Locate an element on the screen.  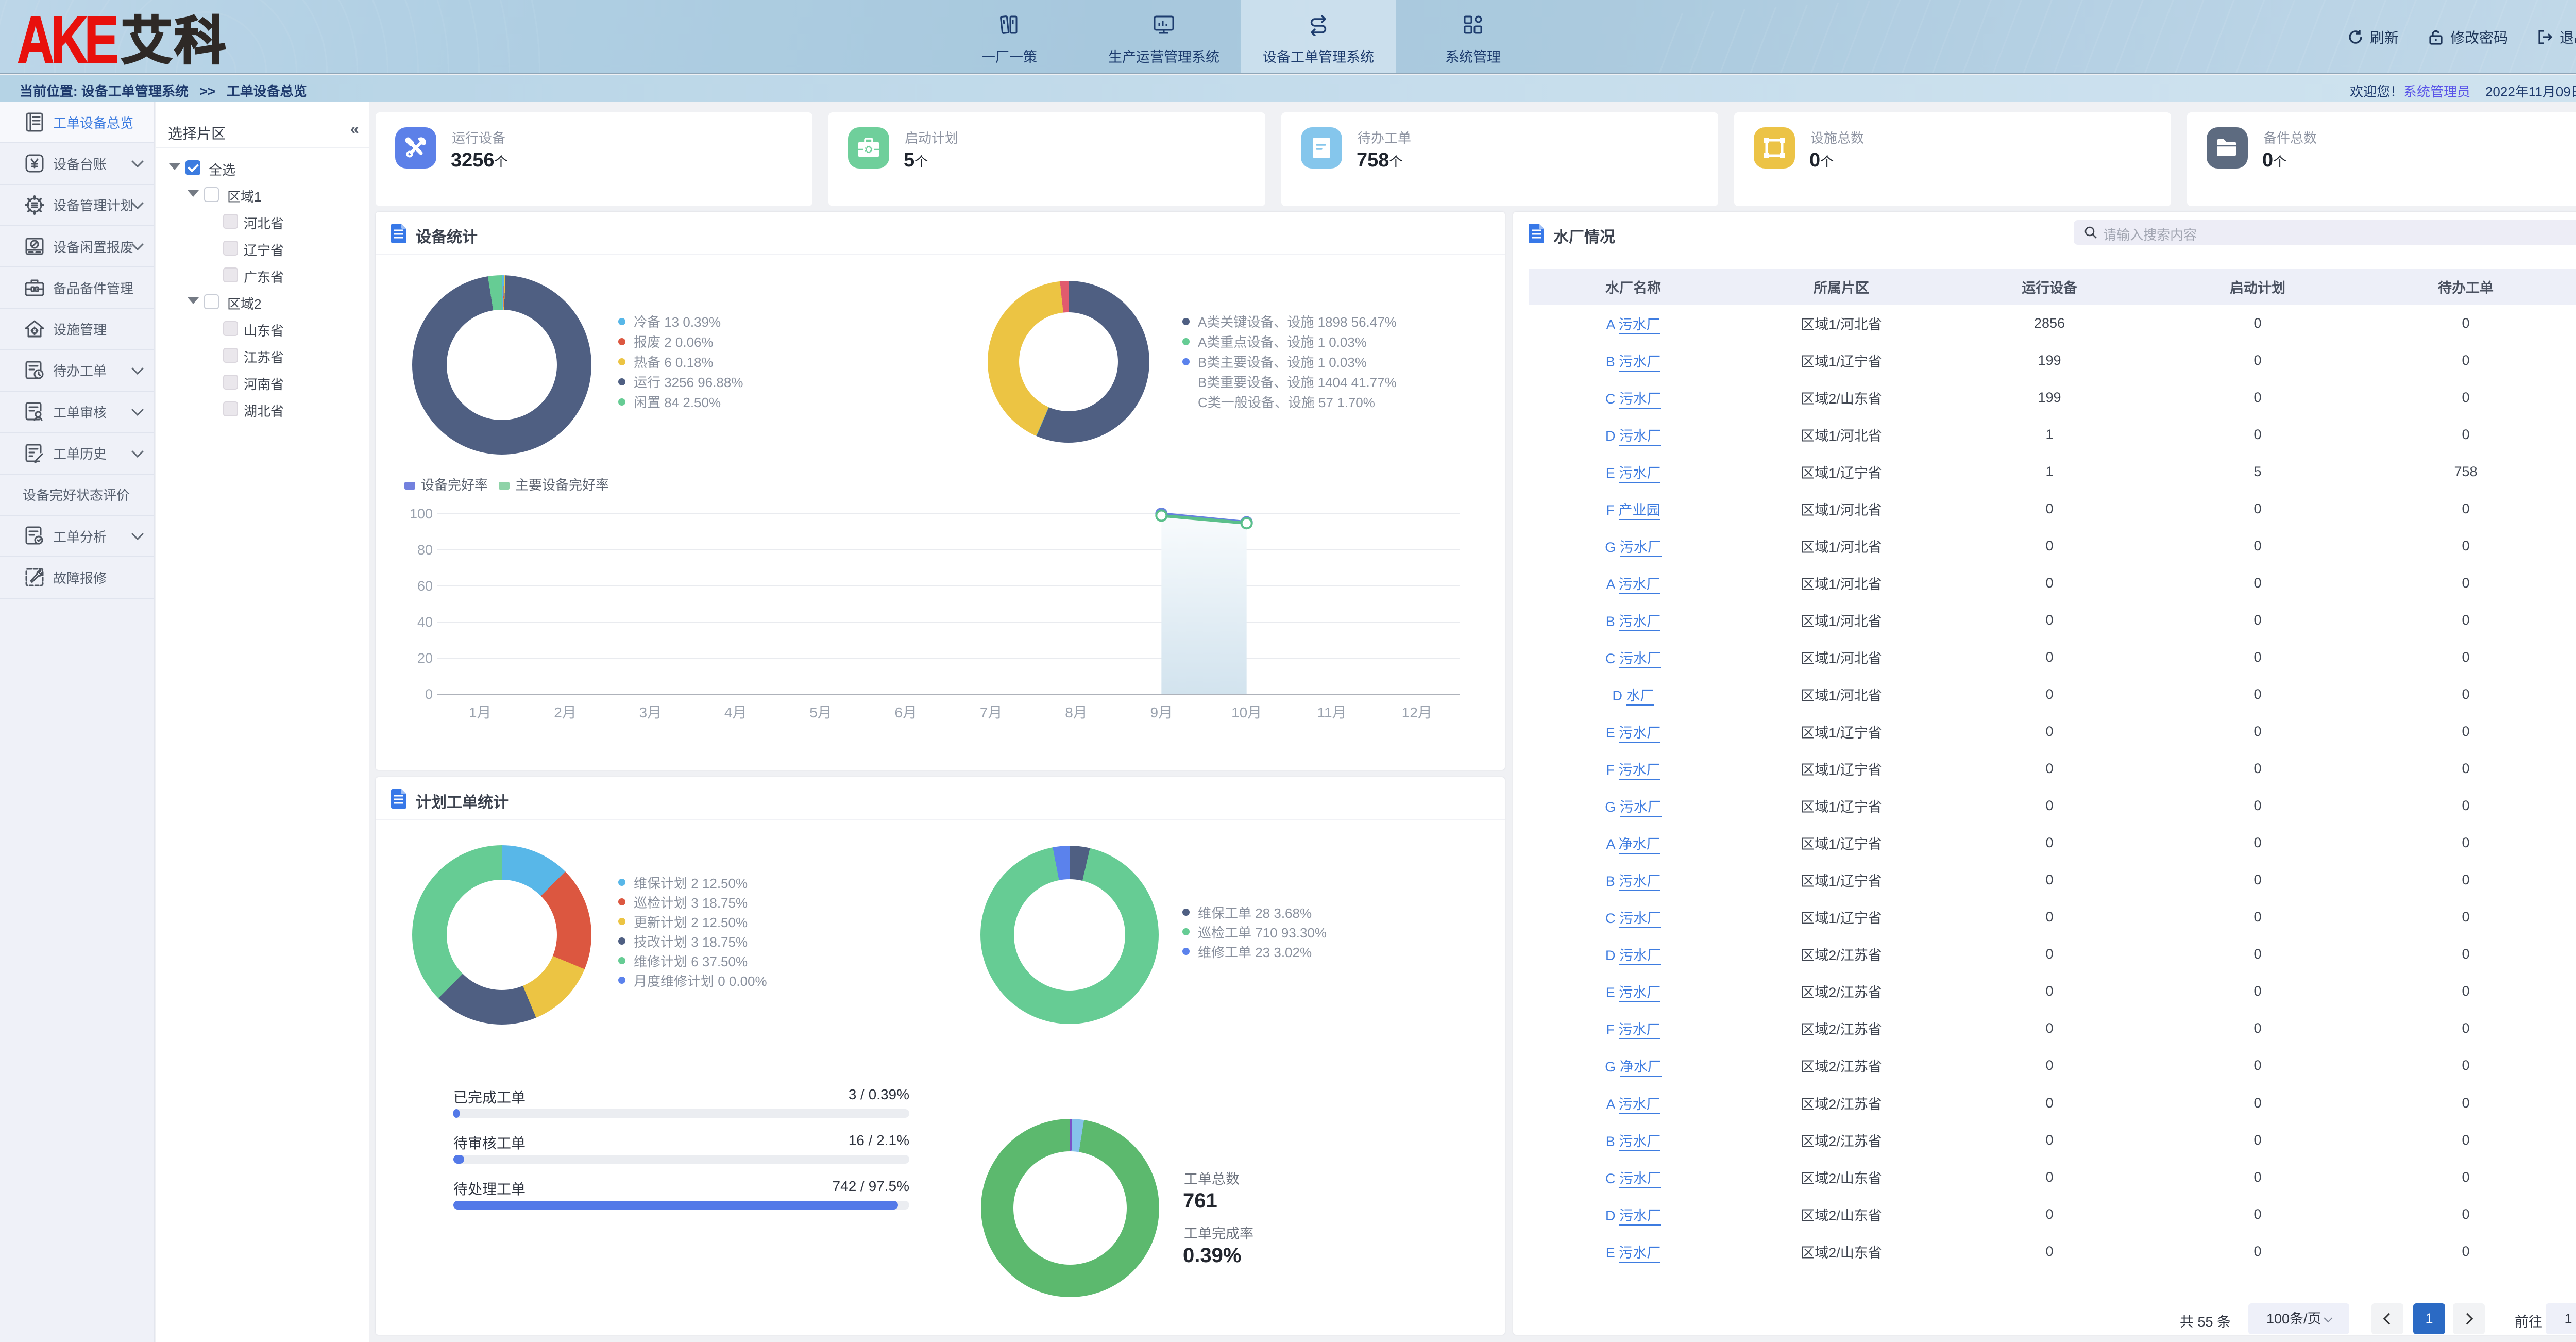
svg-text: 9月 is located at coordinates (1161, 712).